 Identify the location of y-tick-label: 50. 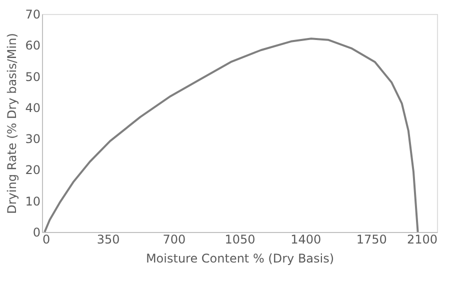
(32, 77).